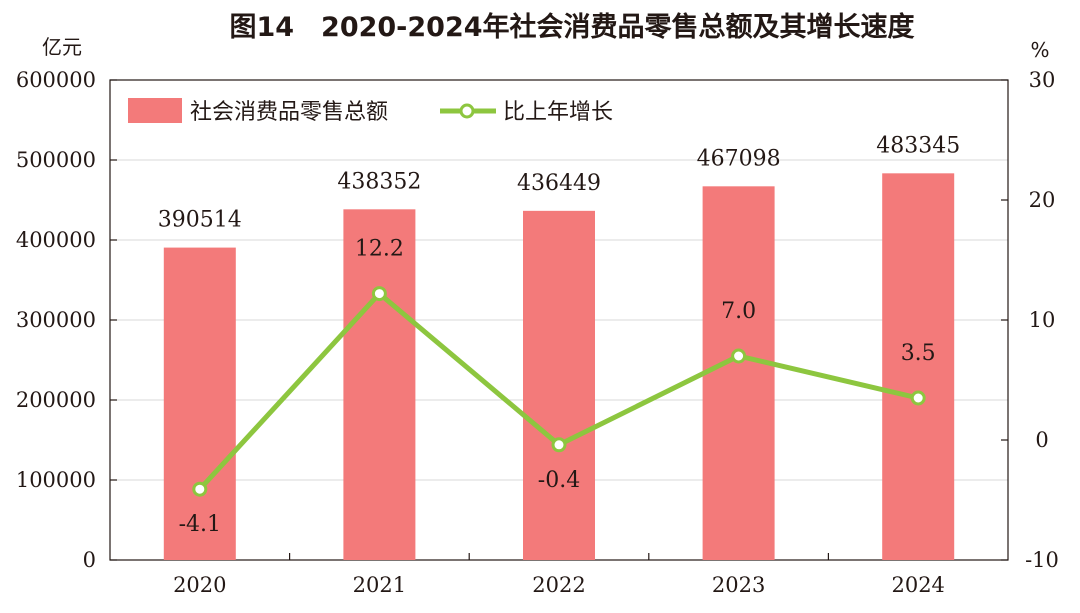 The image size is (1080, 613). What do you see at coordinates (1042, 560) in the screenshot?
I see `right-tick-label: -10` at bounding box center [1042, 560].